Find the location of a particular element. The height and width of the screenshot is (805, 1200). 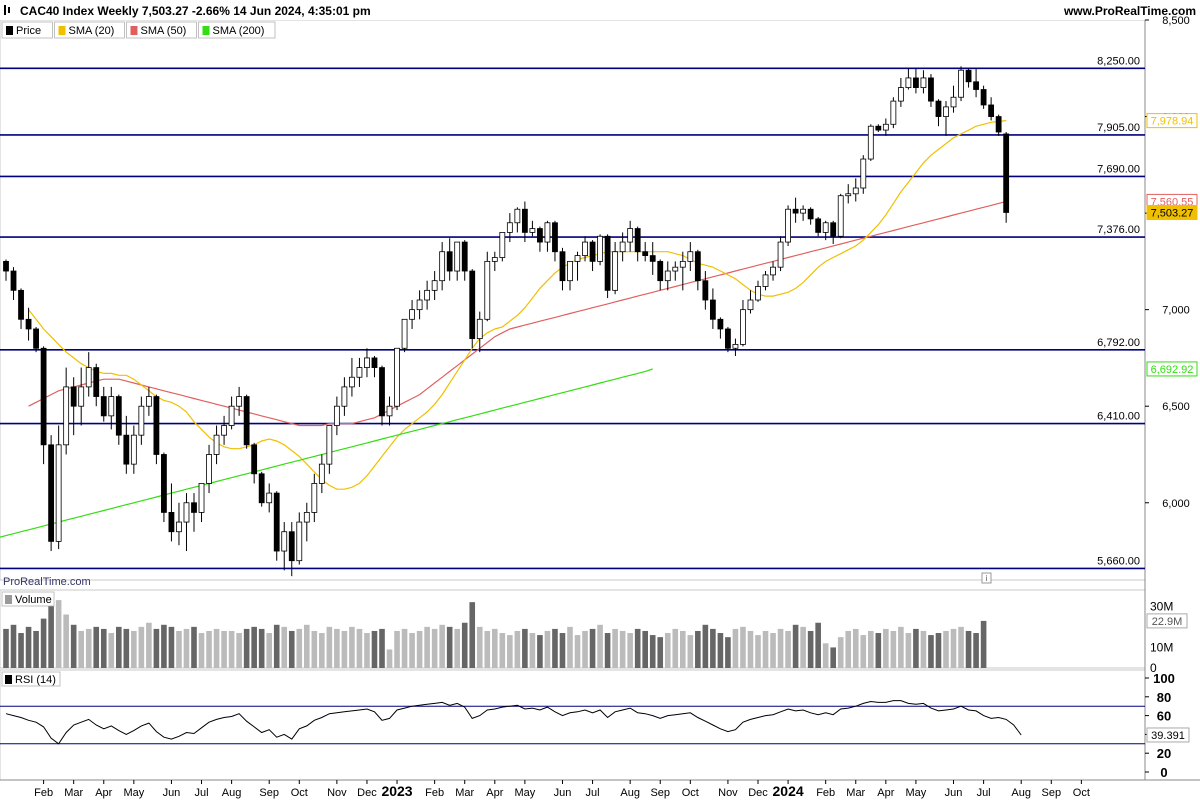

time-tick-label: Jun is located at coordinates (172, 793).